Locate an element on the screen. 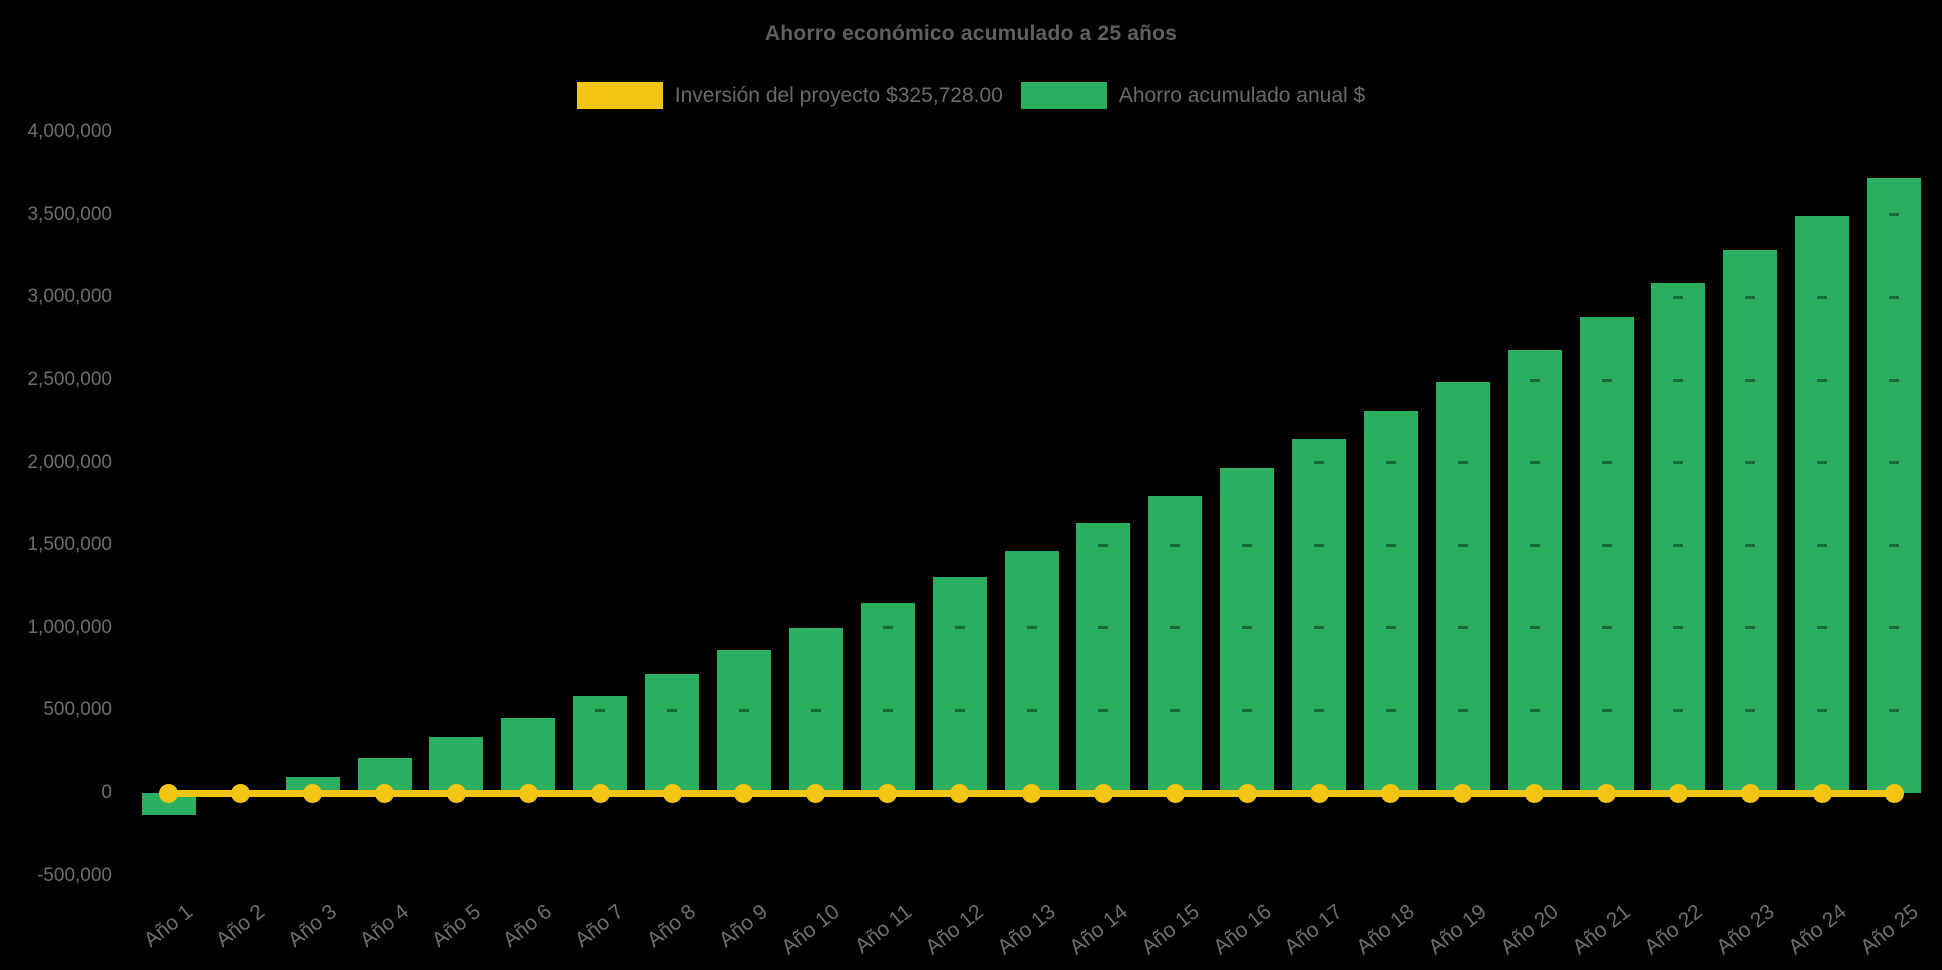 This screenshot has height=970, width=1942. x-axis-tick-label: Año 9 is located at coordinates (743, 926).